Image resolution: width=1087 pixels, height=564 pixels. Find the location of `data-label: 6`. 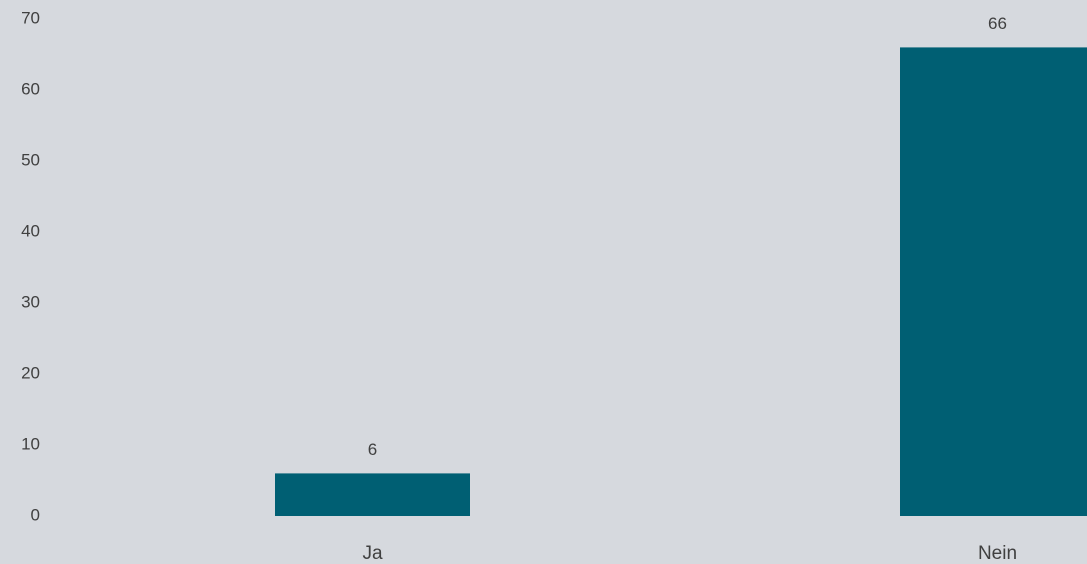

data-label: 6 is located at coordinates (372, 449).